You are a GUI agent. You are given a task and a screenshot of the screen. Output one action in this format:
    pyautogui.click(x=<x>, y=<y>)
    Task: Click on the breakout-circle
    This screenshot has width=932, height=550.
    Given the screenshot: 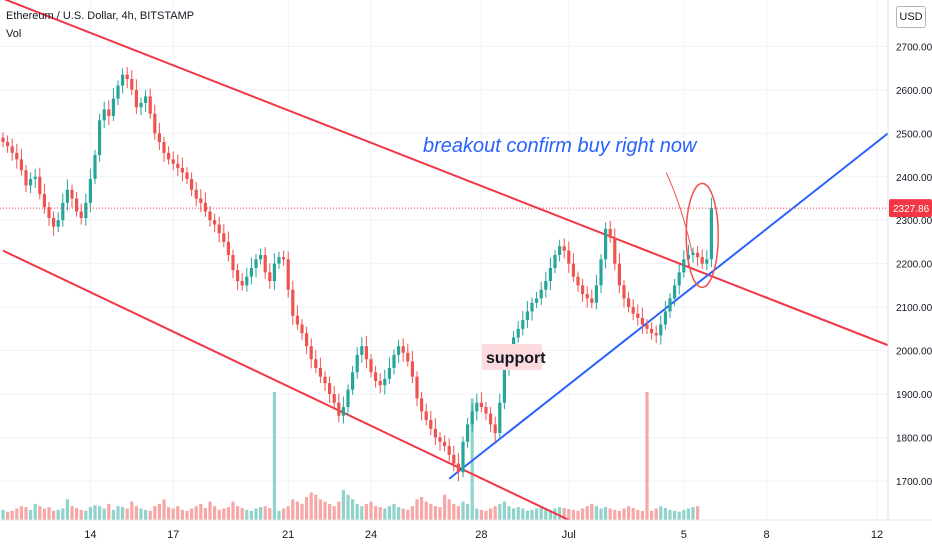 What is the action you would take?
    pyautogui.click(x=702, y=235)
    